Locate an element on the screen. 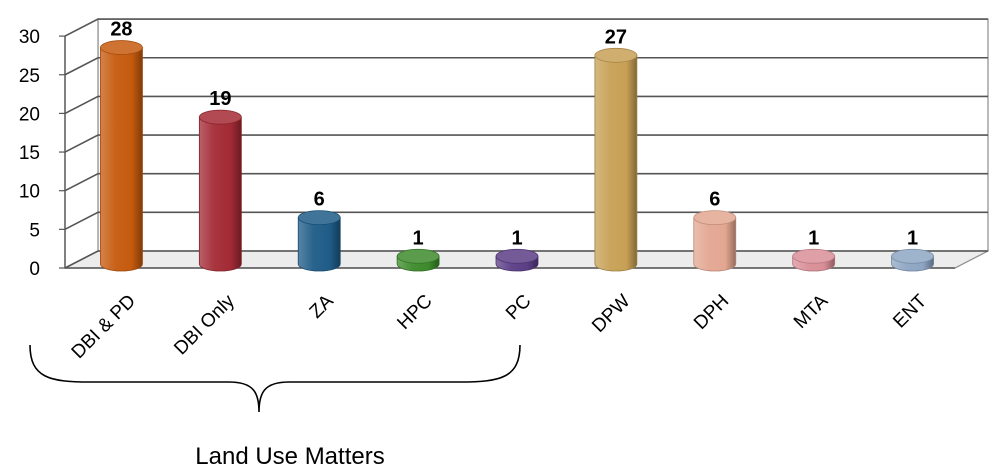  y-tick-label: 20 is located at coordinates (29, 114).